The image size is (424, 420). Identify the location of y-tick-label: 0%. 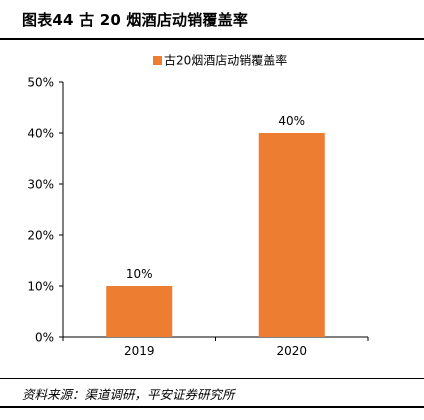
(44, 338).